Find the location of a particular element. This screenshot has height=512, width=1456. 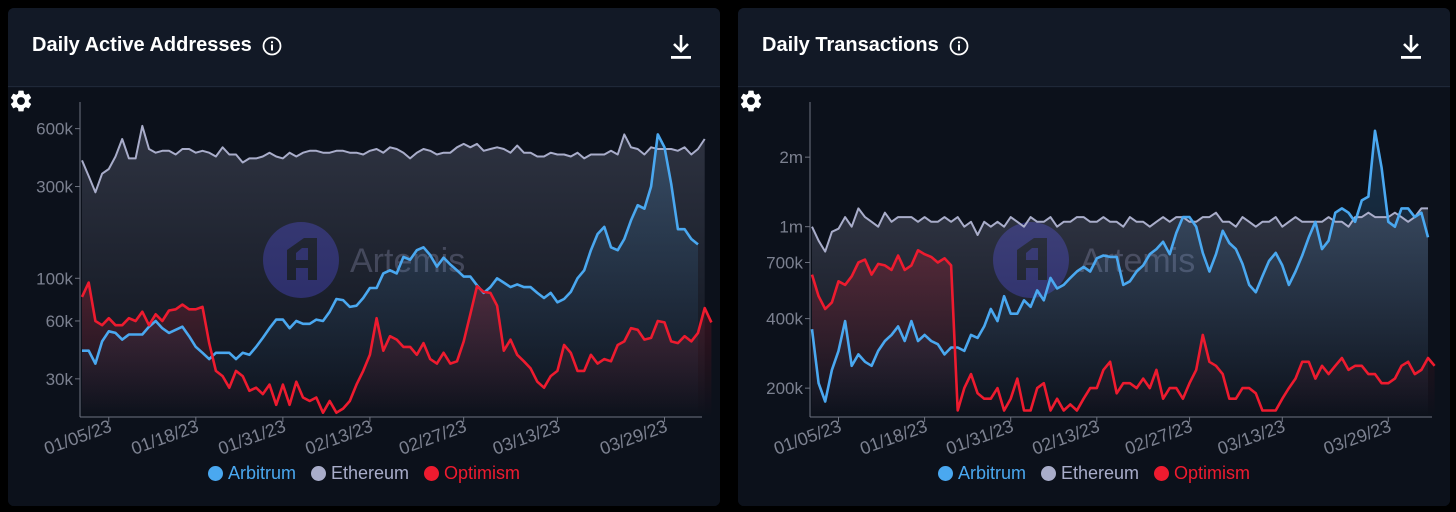

y-tick-label: 400k is located at coordinates (784, 319).